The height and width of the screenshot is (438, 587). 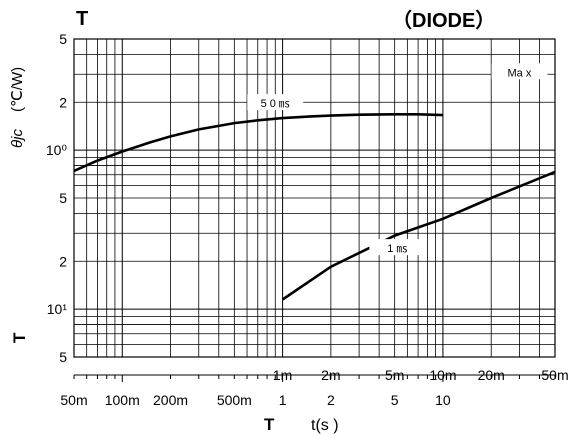 What do you see at coordinates (443, 20) in the screenshot?
I see `chart-title-right: （DIODE）` at bounding box center [443, 20].